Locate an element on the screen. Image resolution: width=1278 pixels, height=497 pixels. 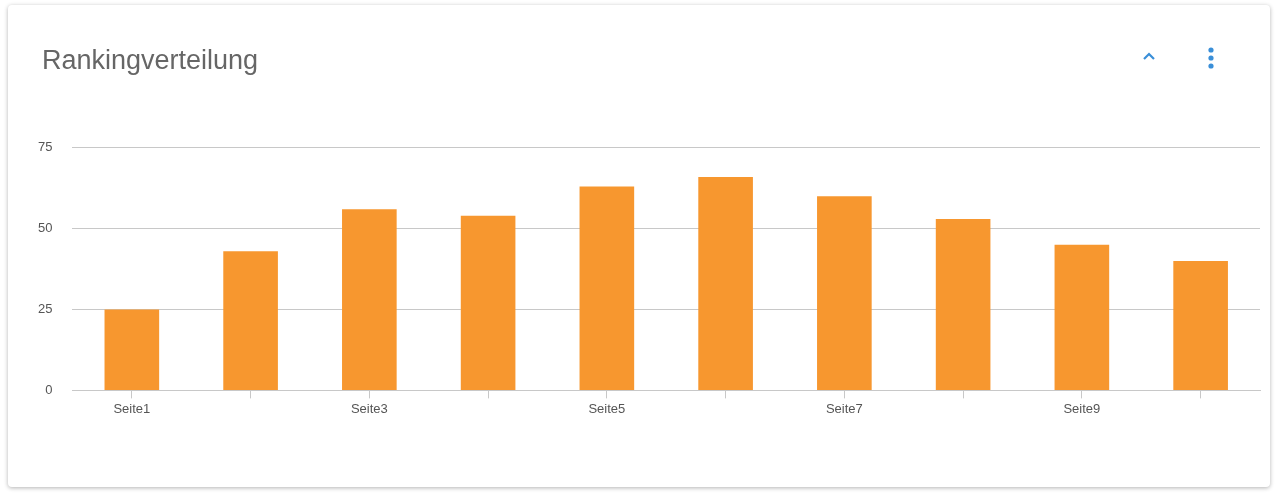
chart-title: Rankingverteilung is located at coordinates (150, 60).